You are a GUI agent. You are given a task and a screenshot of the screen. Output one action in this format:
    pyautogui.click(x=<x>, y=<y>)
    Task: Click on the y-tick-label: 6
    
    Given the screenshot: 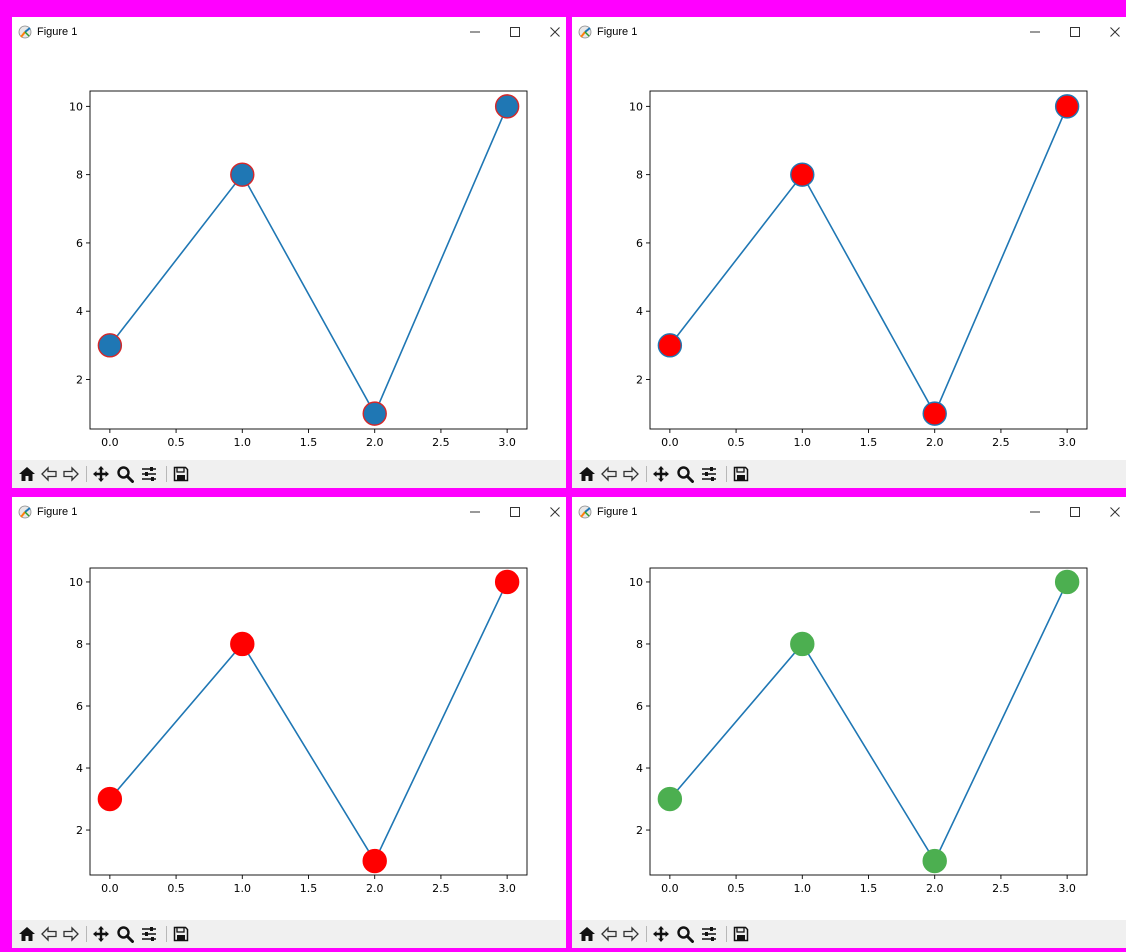 What is the action you would take?
    pyautogui.click(x=79, y=706)
    